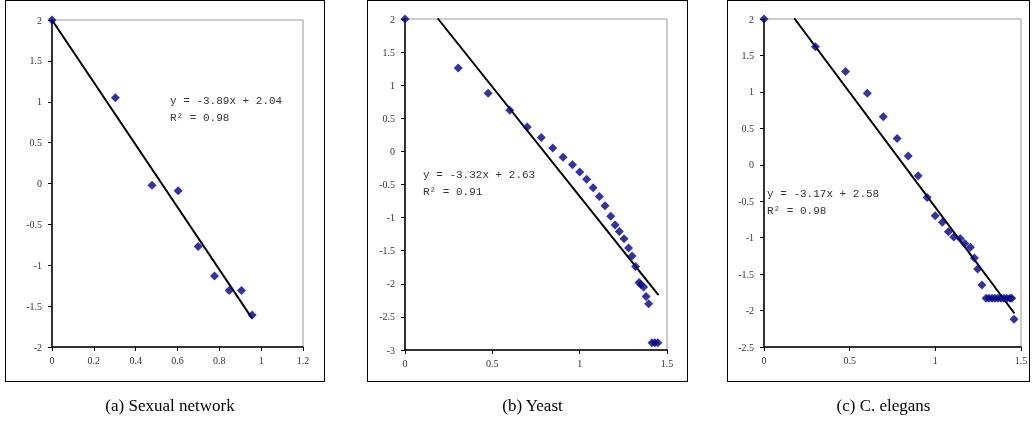 The image size is (1035, 428). Describe the element at coordinates (177, 360) in the screenshot. I see `x-tick-label: 0.6` at that location.